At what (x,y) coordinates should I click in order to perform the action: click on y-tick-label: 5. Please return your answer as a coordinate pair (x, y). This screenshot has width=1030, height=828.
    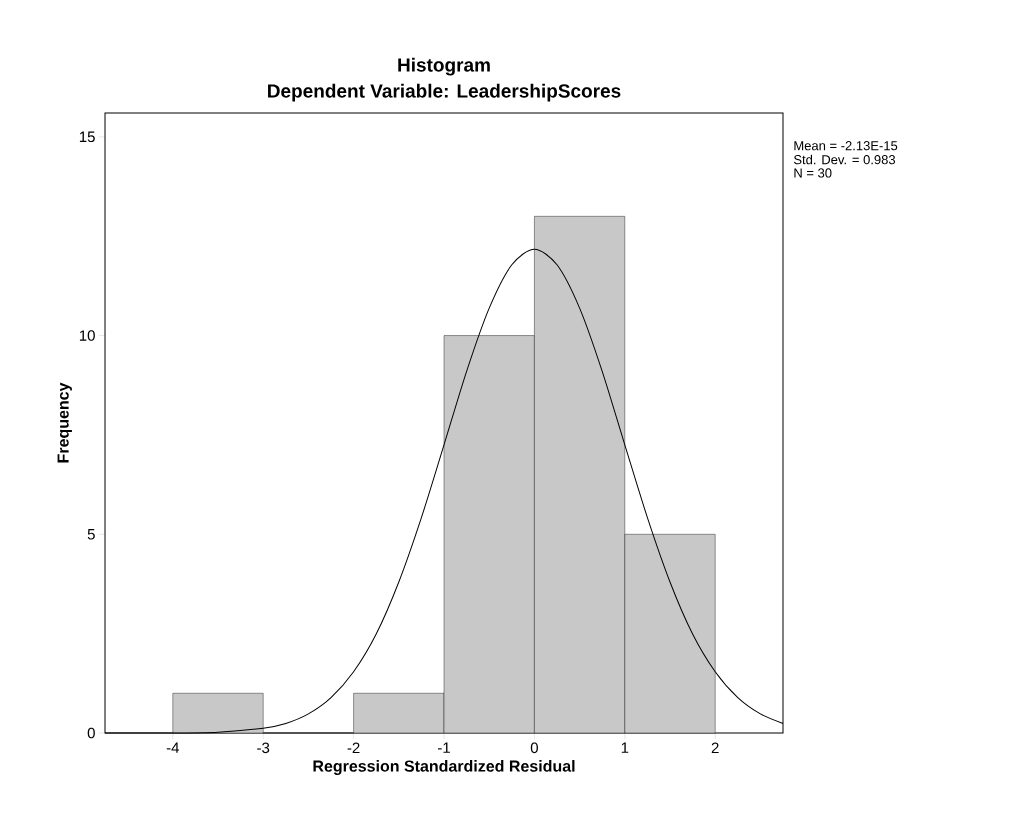
    Looking at the image, I should click on (91, 534).